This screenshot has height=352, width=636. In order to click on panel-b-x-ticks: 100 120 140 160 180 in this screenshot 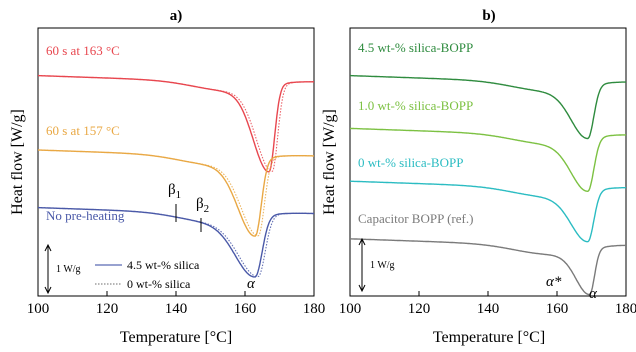, I will do `click(487, 304)`.